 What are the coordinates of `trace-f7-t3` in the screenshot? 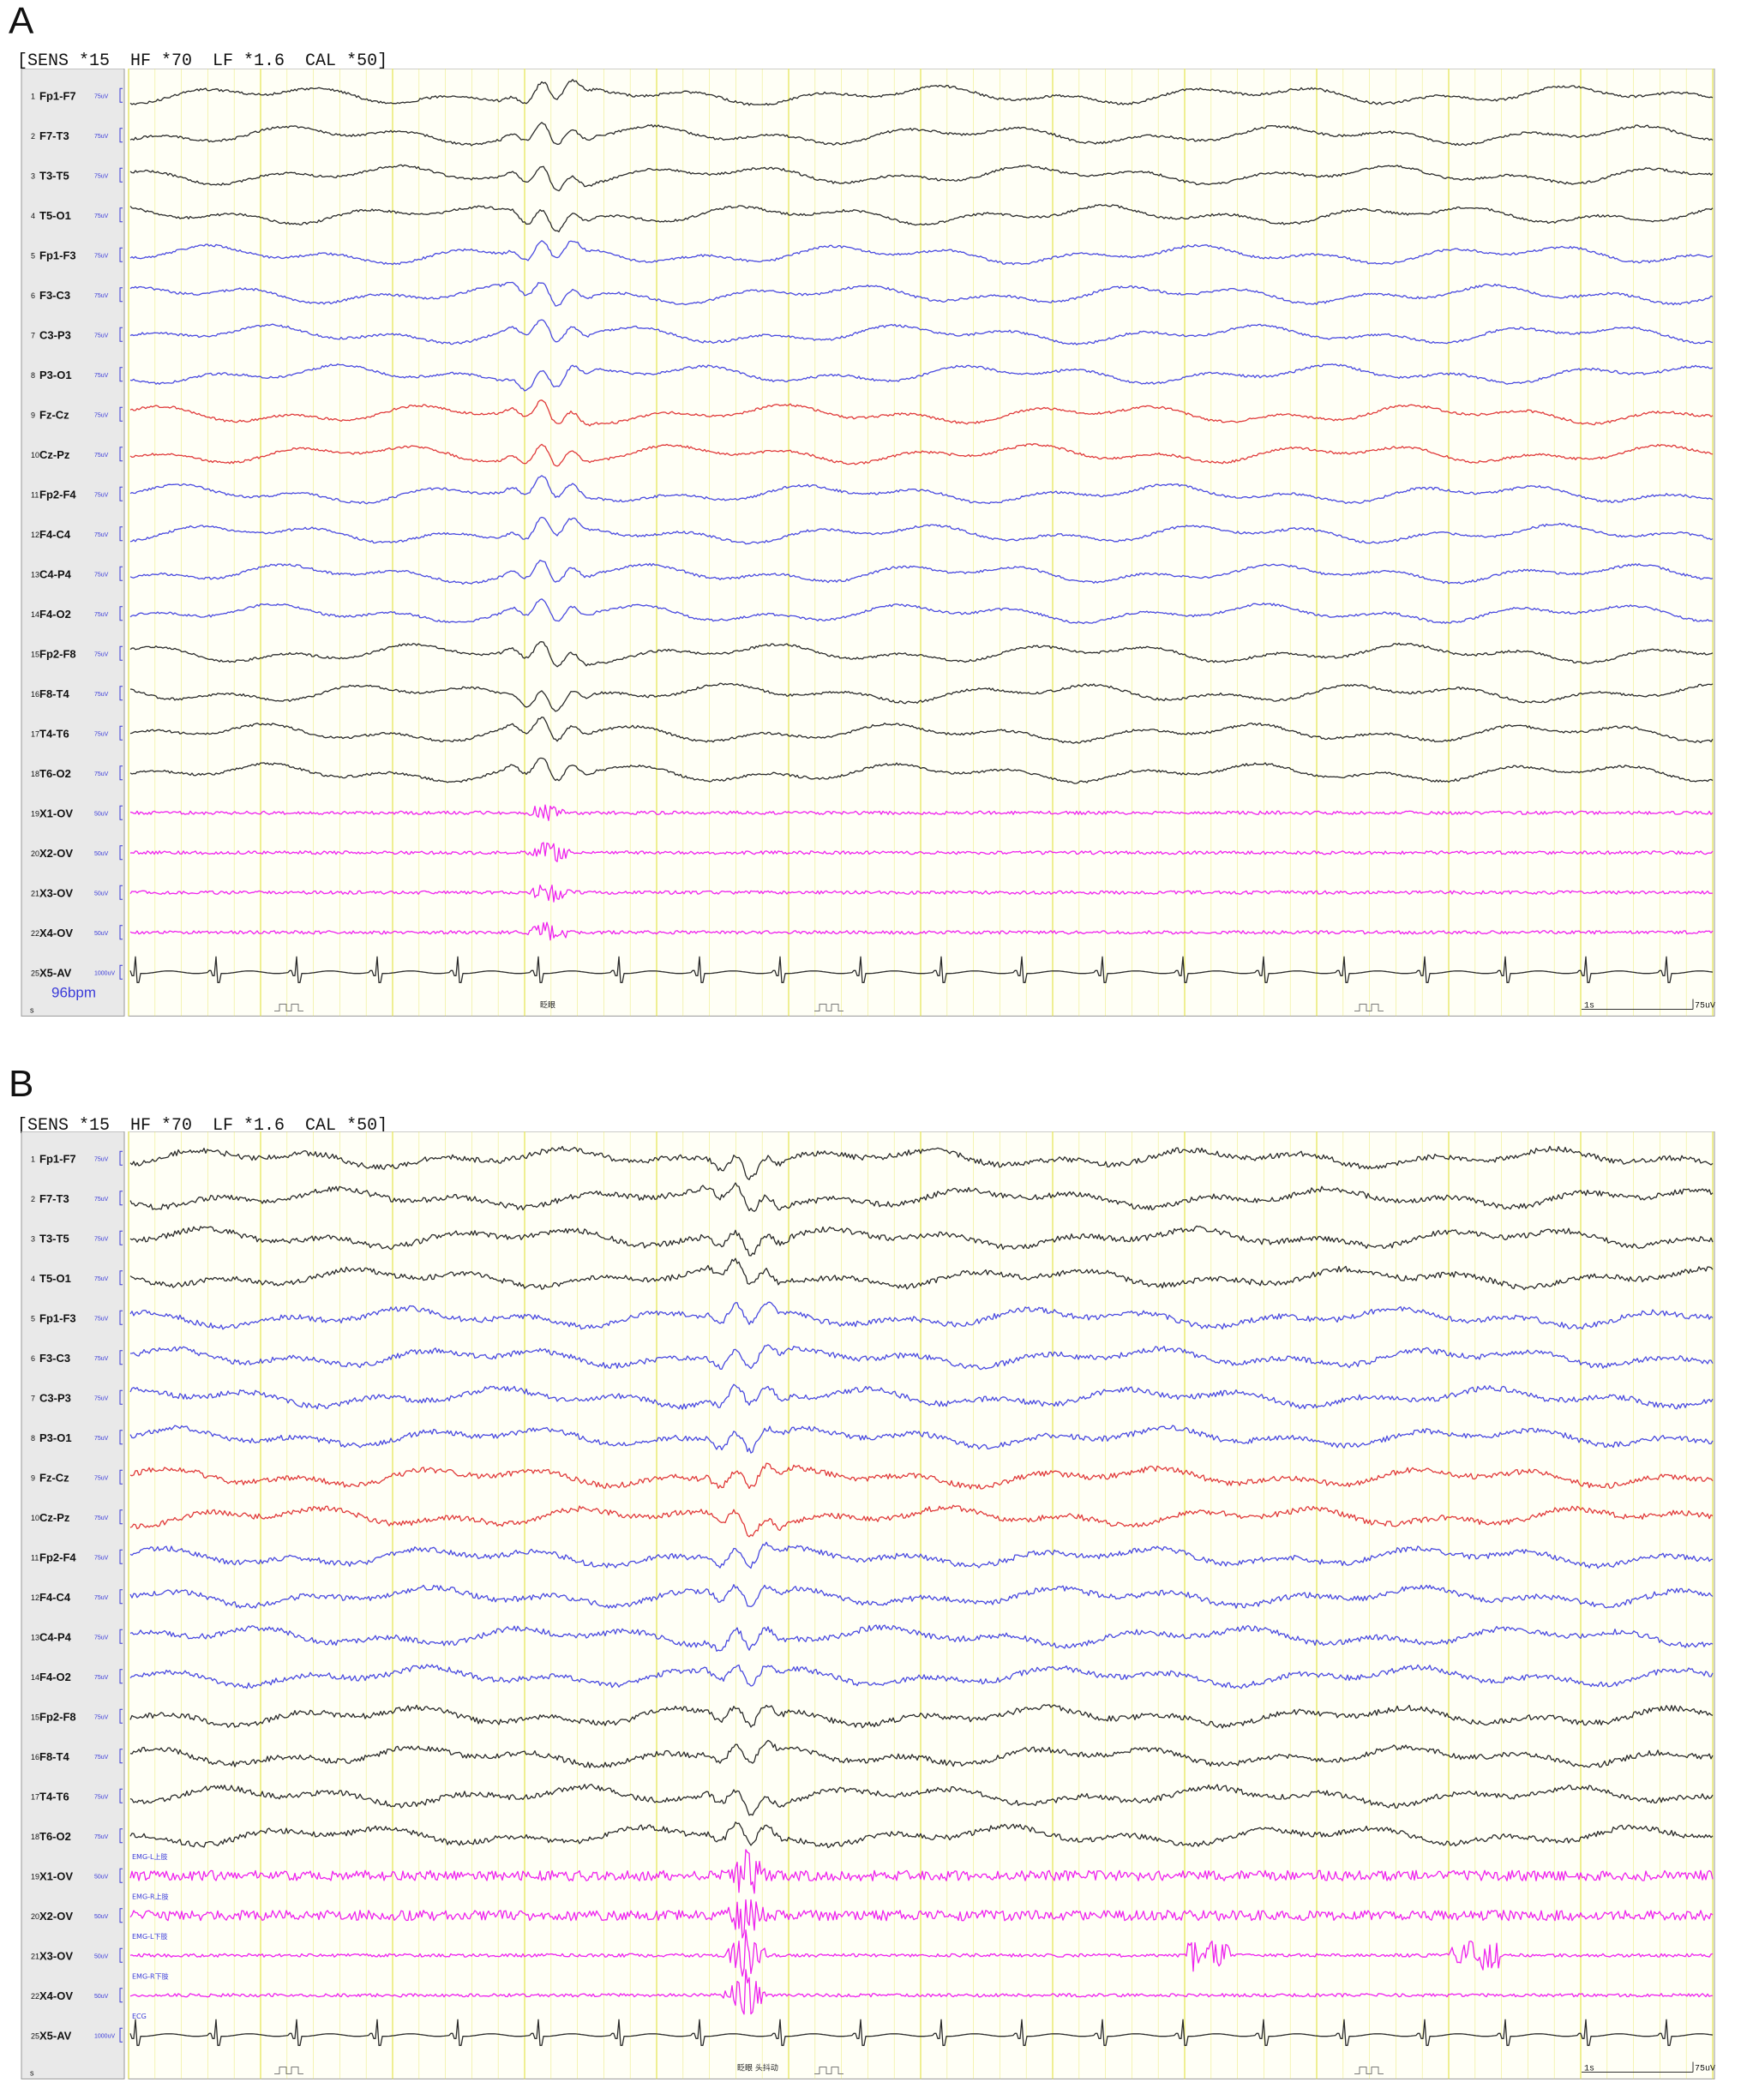 It's located at (921, 134).